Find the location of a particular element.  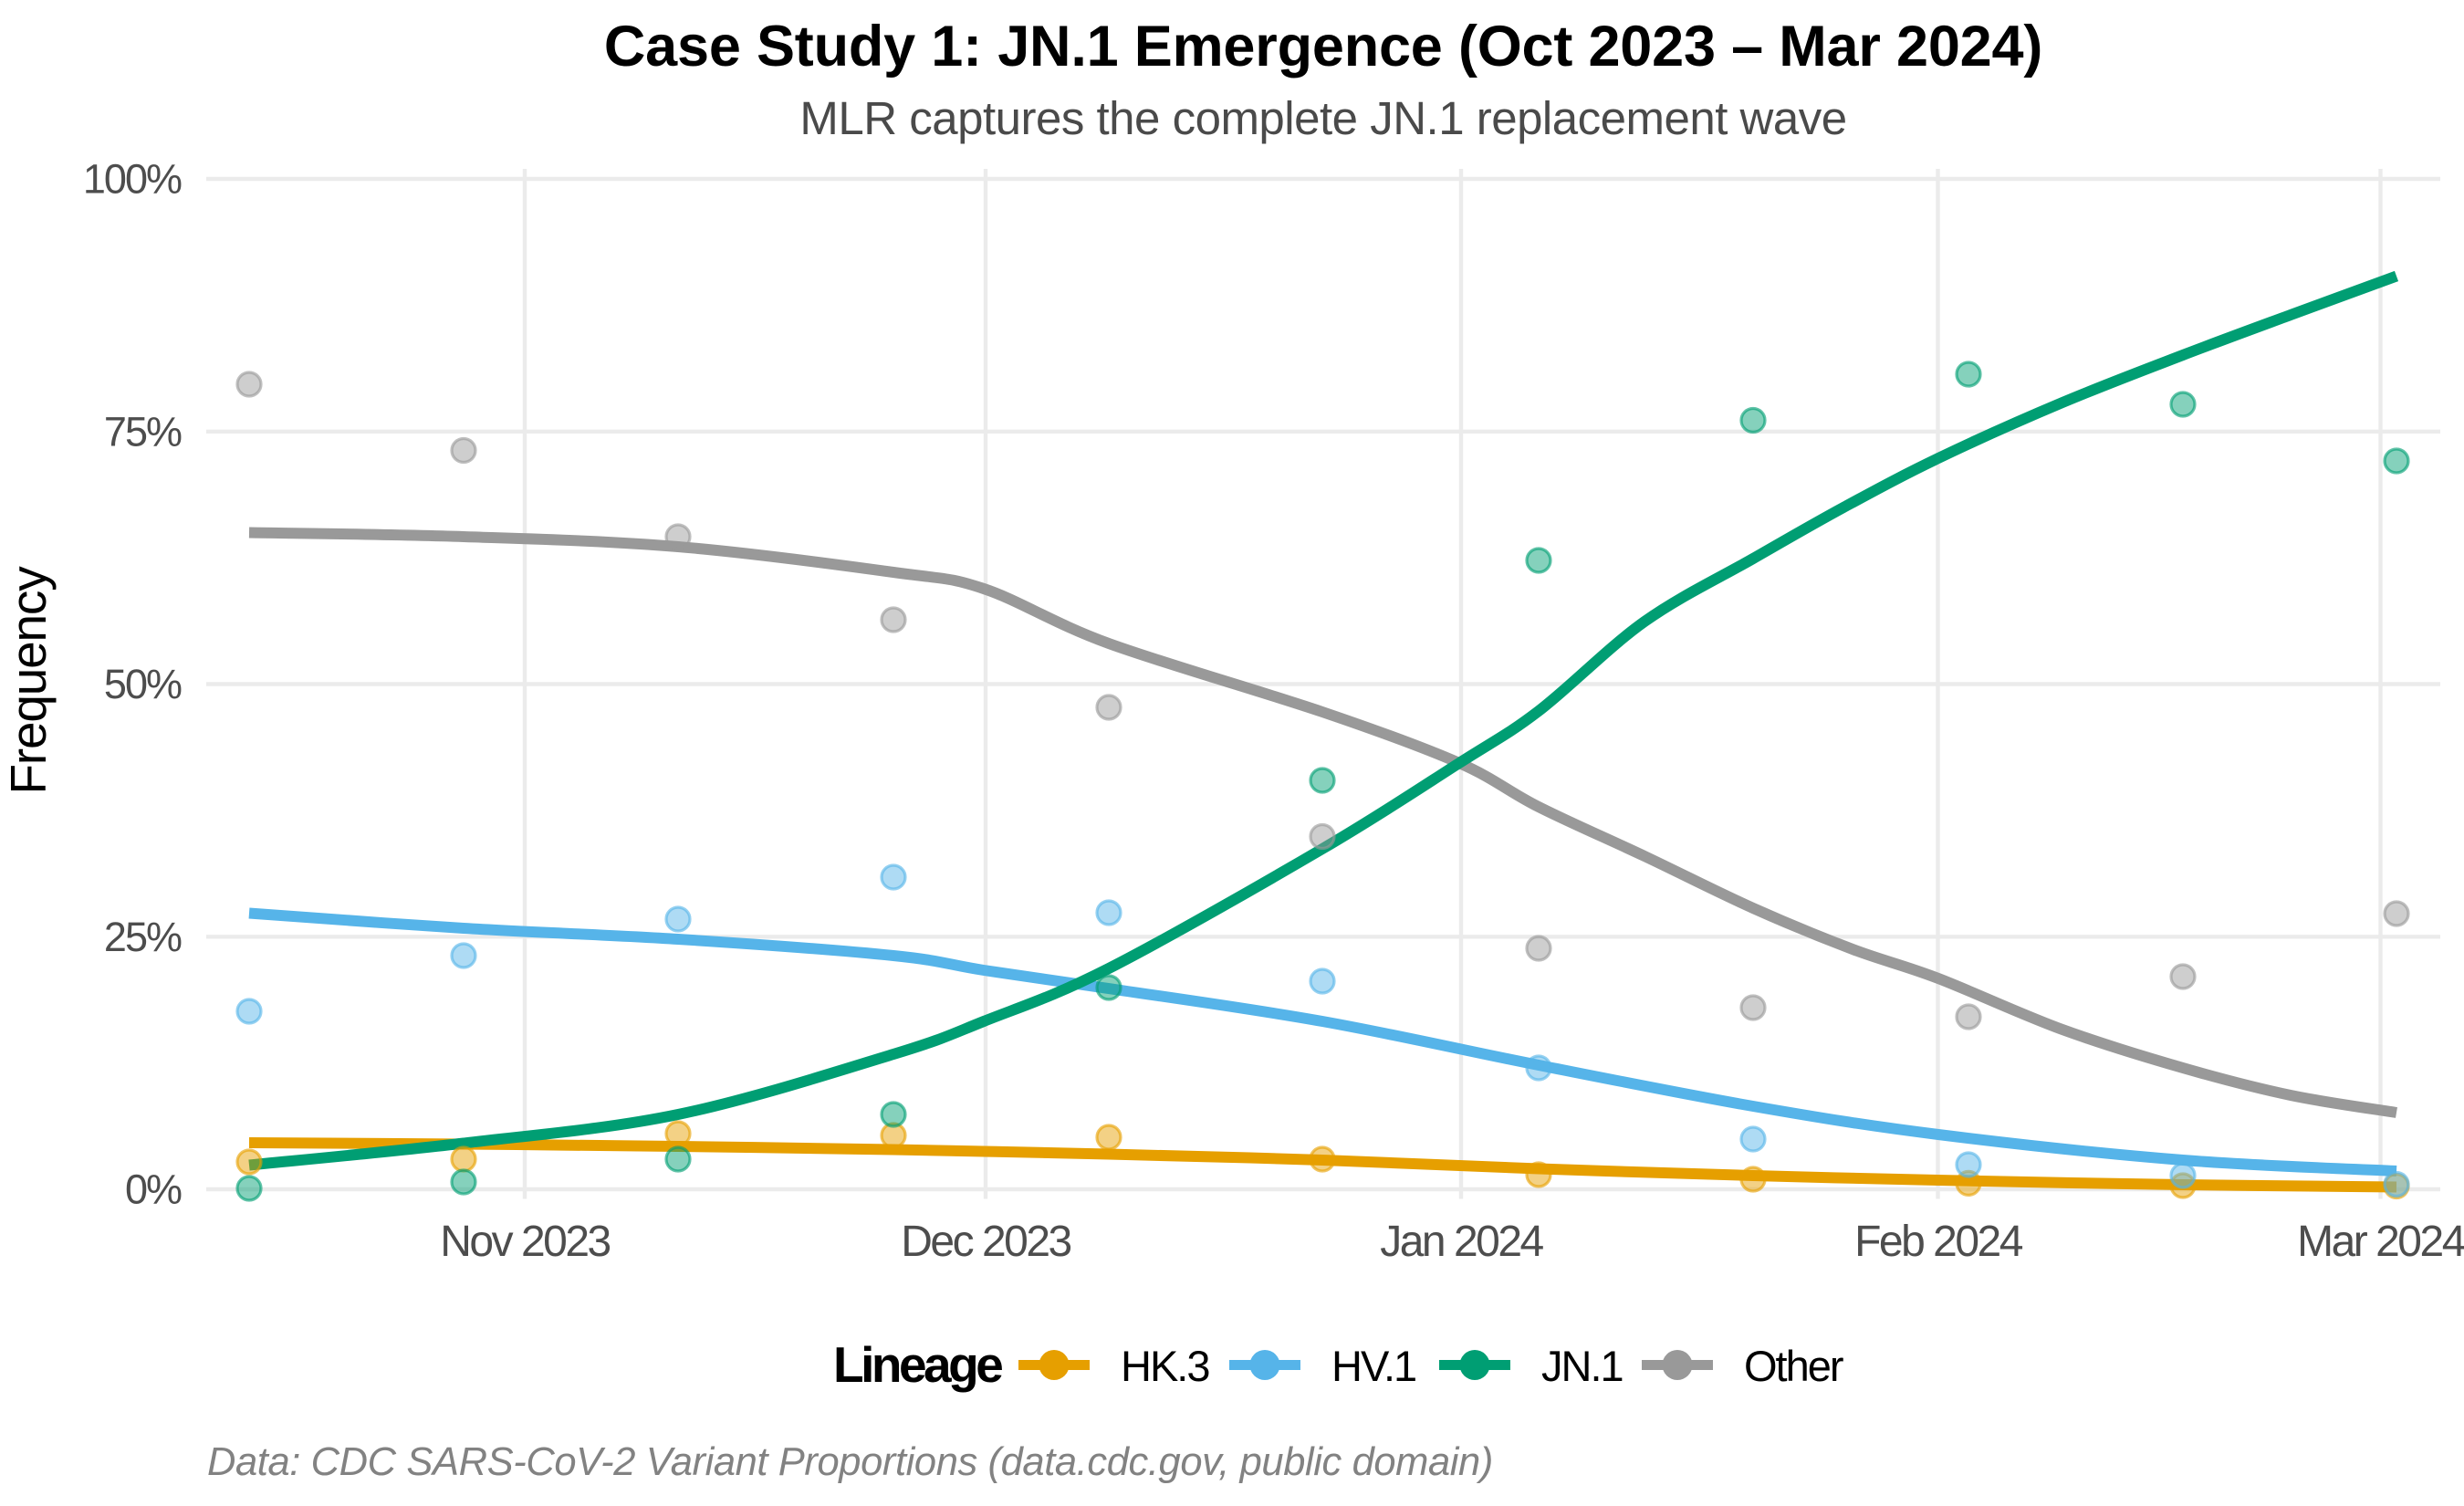

svg-text: HK.3 is located at coordinates (1165, 1366).